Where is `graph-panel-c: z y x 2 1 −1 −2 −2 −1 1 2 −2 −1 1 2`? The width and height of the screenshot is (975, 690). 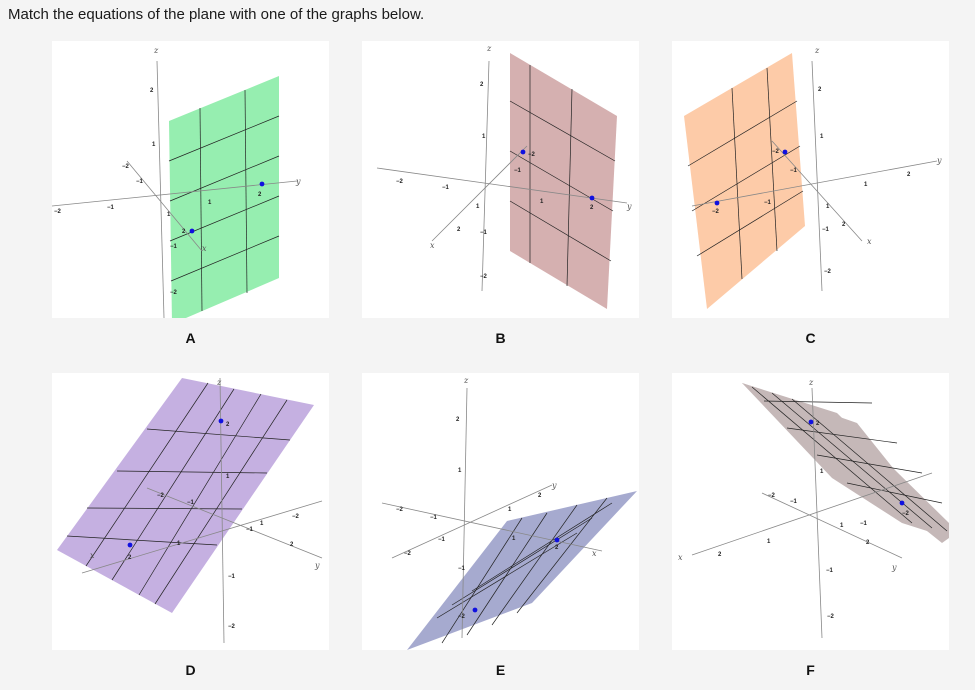 graph-panel-c: z y x 2 1 −1 −2 −2 −1 1 2 −2 −1 1 2 is located at coordinates (810, 179).